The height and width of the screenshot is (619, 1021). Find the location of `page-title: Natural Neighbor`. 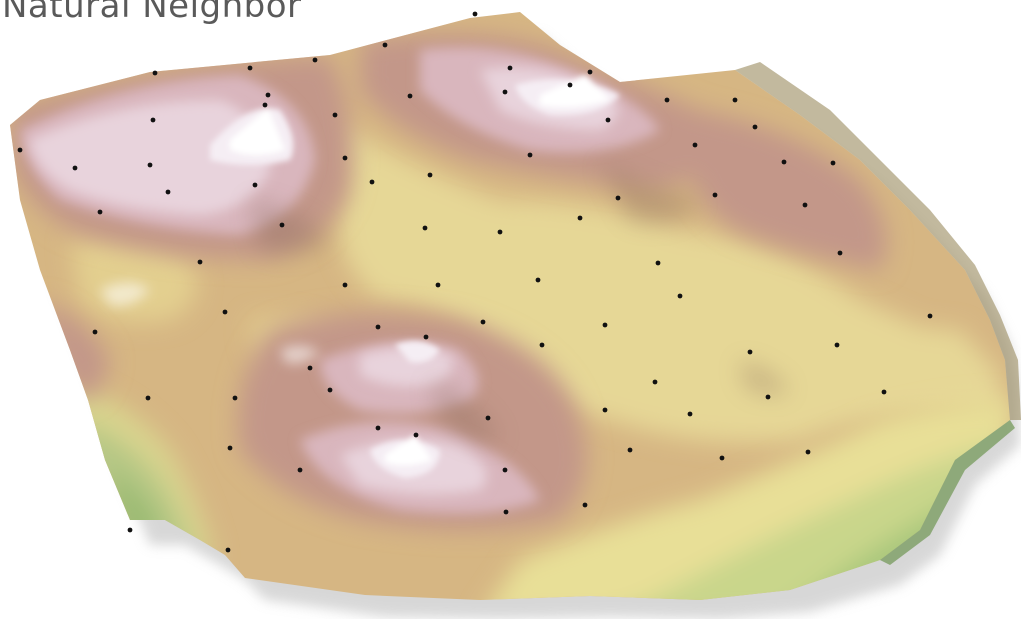

page-title: Natural Neighbor is located at coordinates (152, 13).